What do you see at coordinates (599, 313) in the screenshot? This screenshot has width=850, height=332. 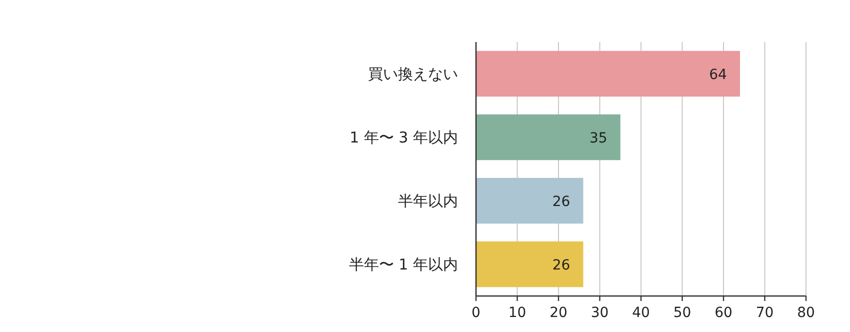 I see `x-tick-label: 30` at bounding box center [599, 313].